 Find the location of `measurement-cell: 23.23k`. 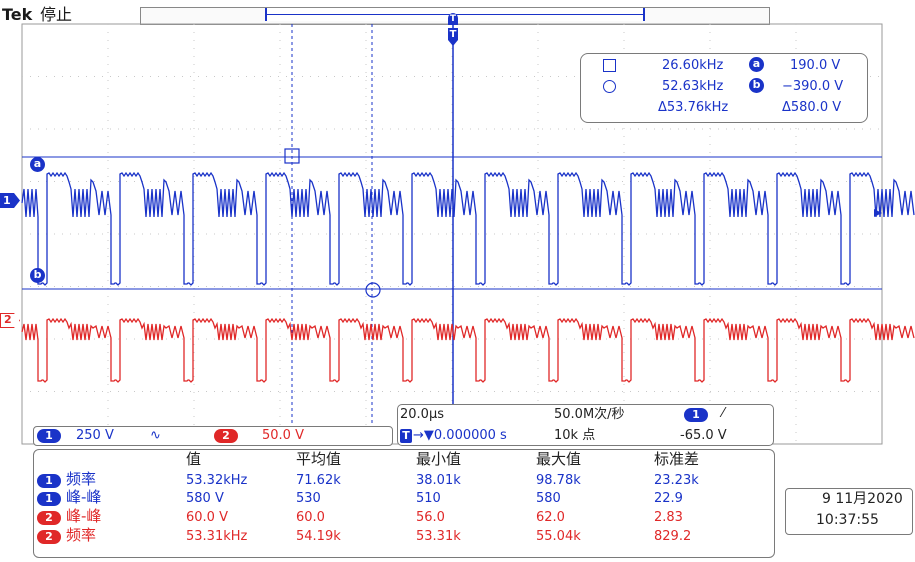

measurement-cell: 23.23k is located at coordinates (676, 480).